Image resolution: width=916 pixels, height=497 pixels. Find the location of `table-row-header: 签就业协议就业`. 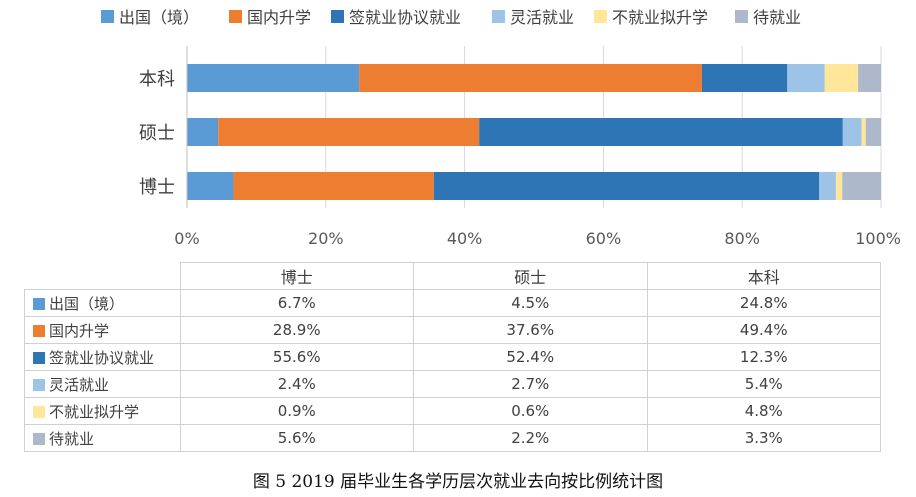

table-row-header: 签就业协议就业 is located at coordinates (102, 357).